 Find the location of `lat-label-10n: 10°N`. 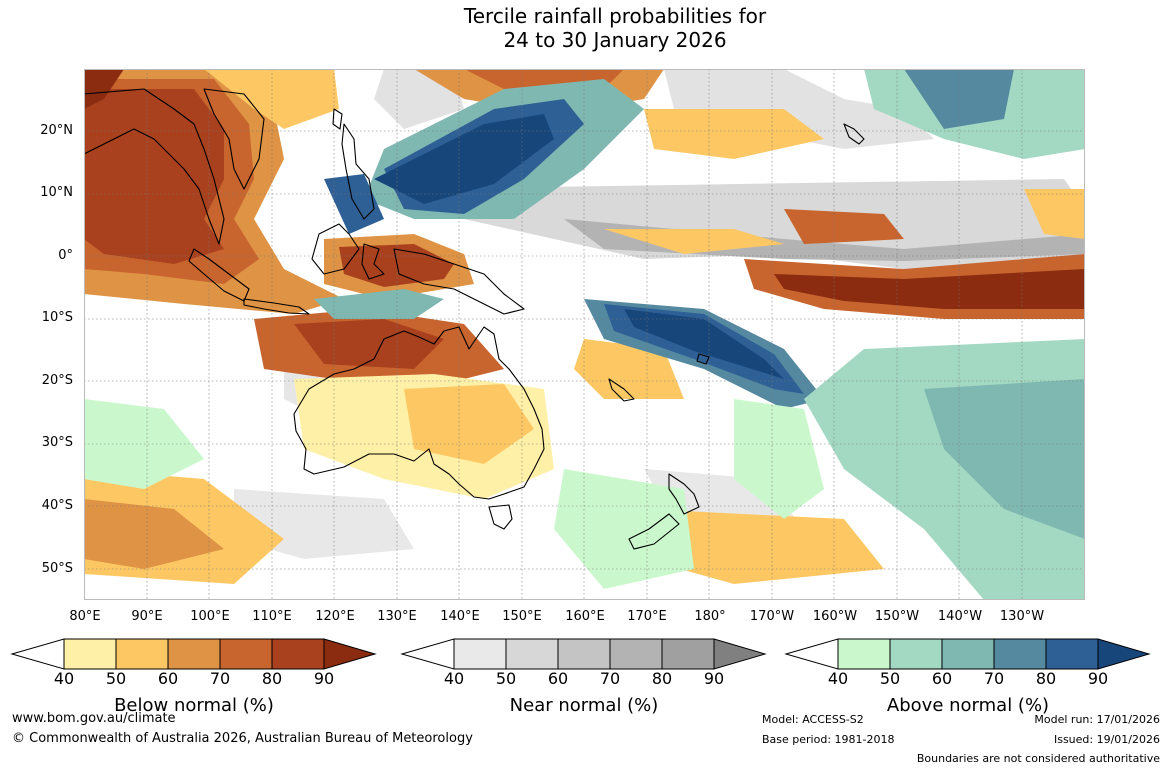

lat-label-10n: 10°N is located at coordinates (56, 192).